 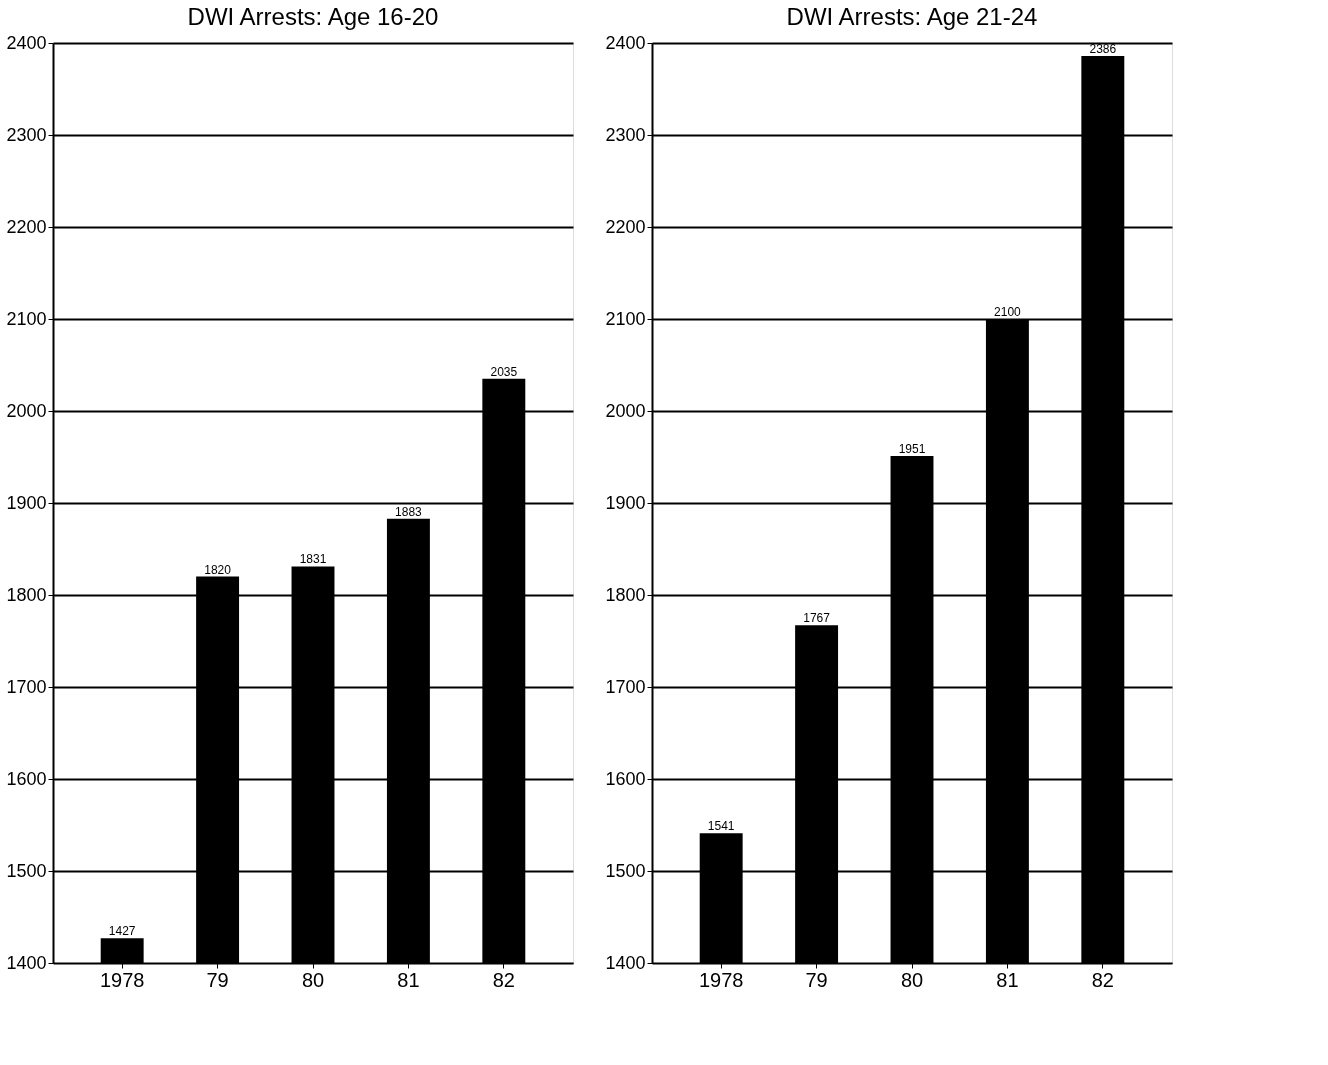 I want to click on data-label: 2035, so click(x=504, y=371).